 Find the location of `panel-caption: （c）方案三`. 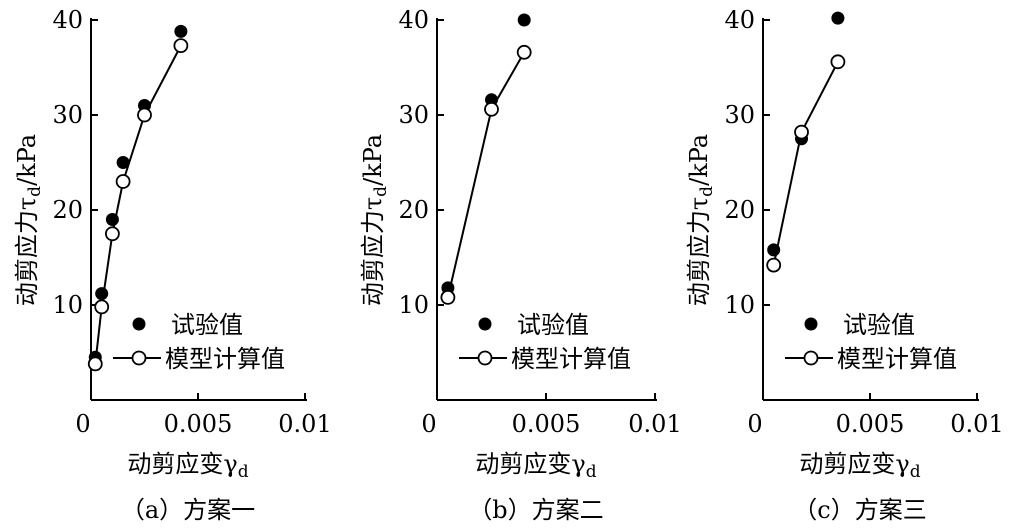

panel-caption: （c）方案三 is located at coordinates (859, 510).